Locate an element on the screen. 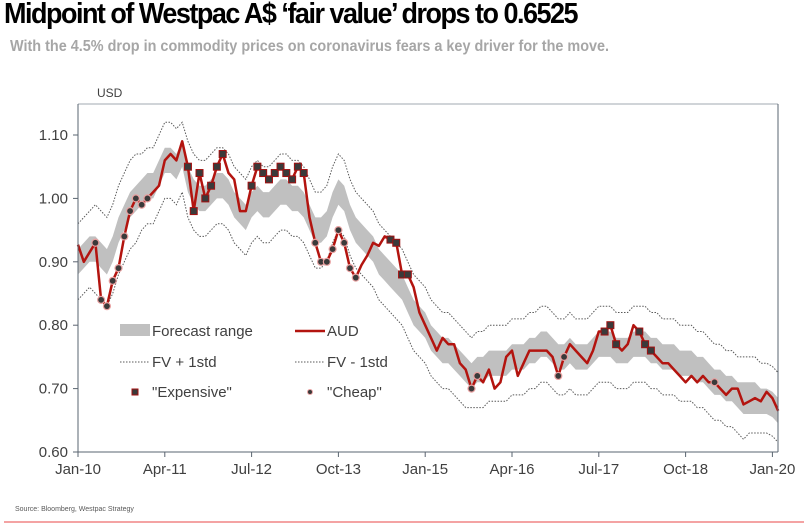  legend-item-cheap: "Cheap" is located at coordinates (344, 392).